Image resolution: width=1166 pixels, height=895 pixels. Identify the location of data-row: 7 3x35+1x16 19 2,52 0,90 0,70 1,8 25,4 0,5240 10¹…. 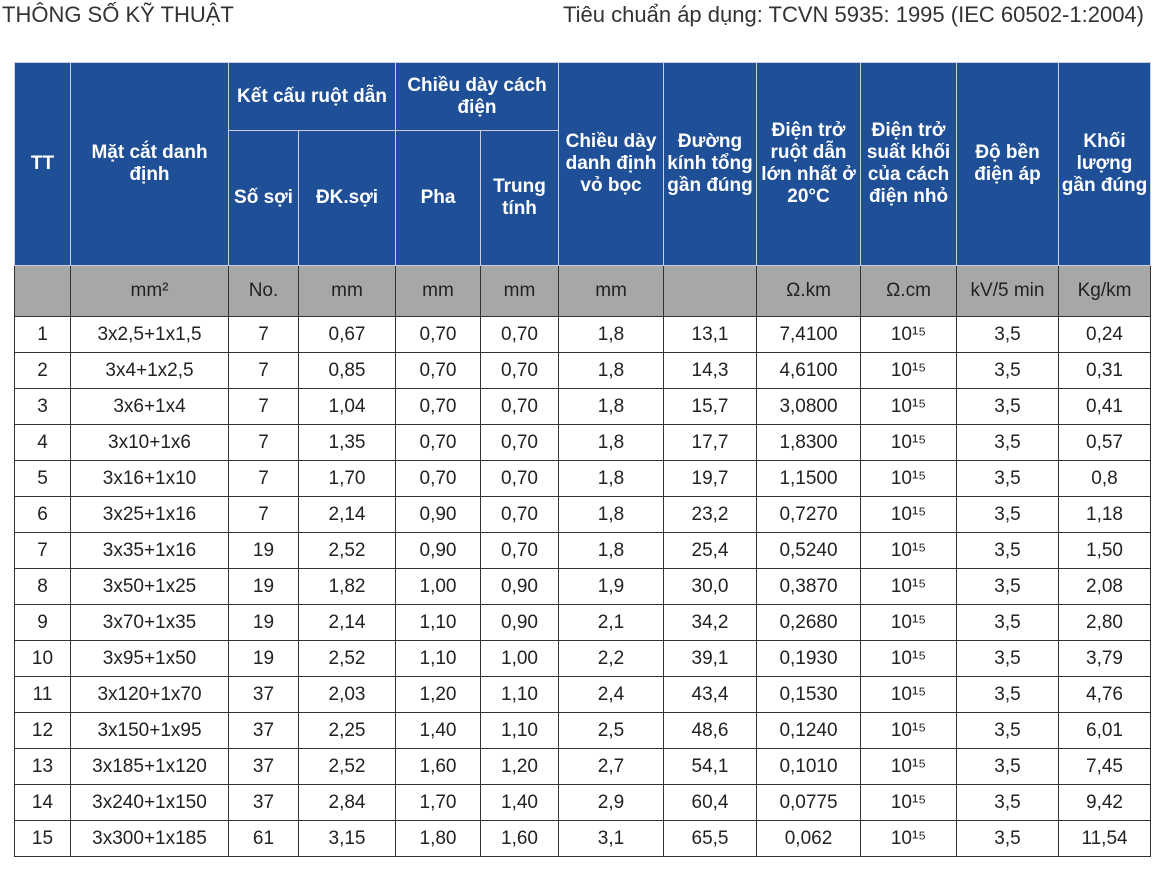
(583, 550).